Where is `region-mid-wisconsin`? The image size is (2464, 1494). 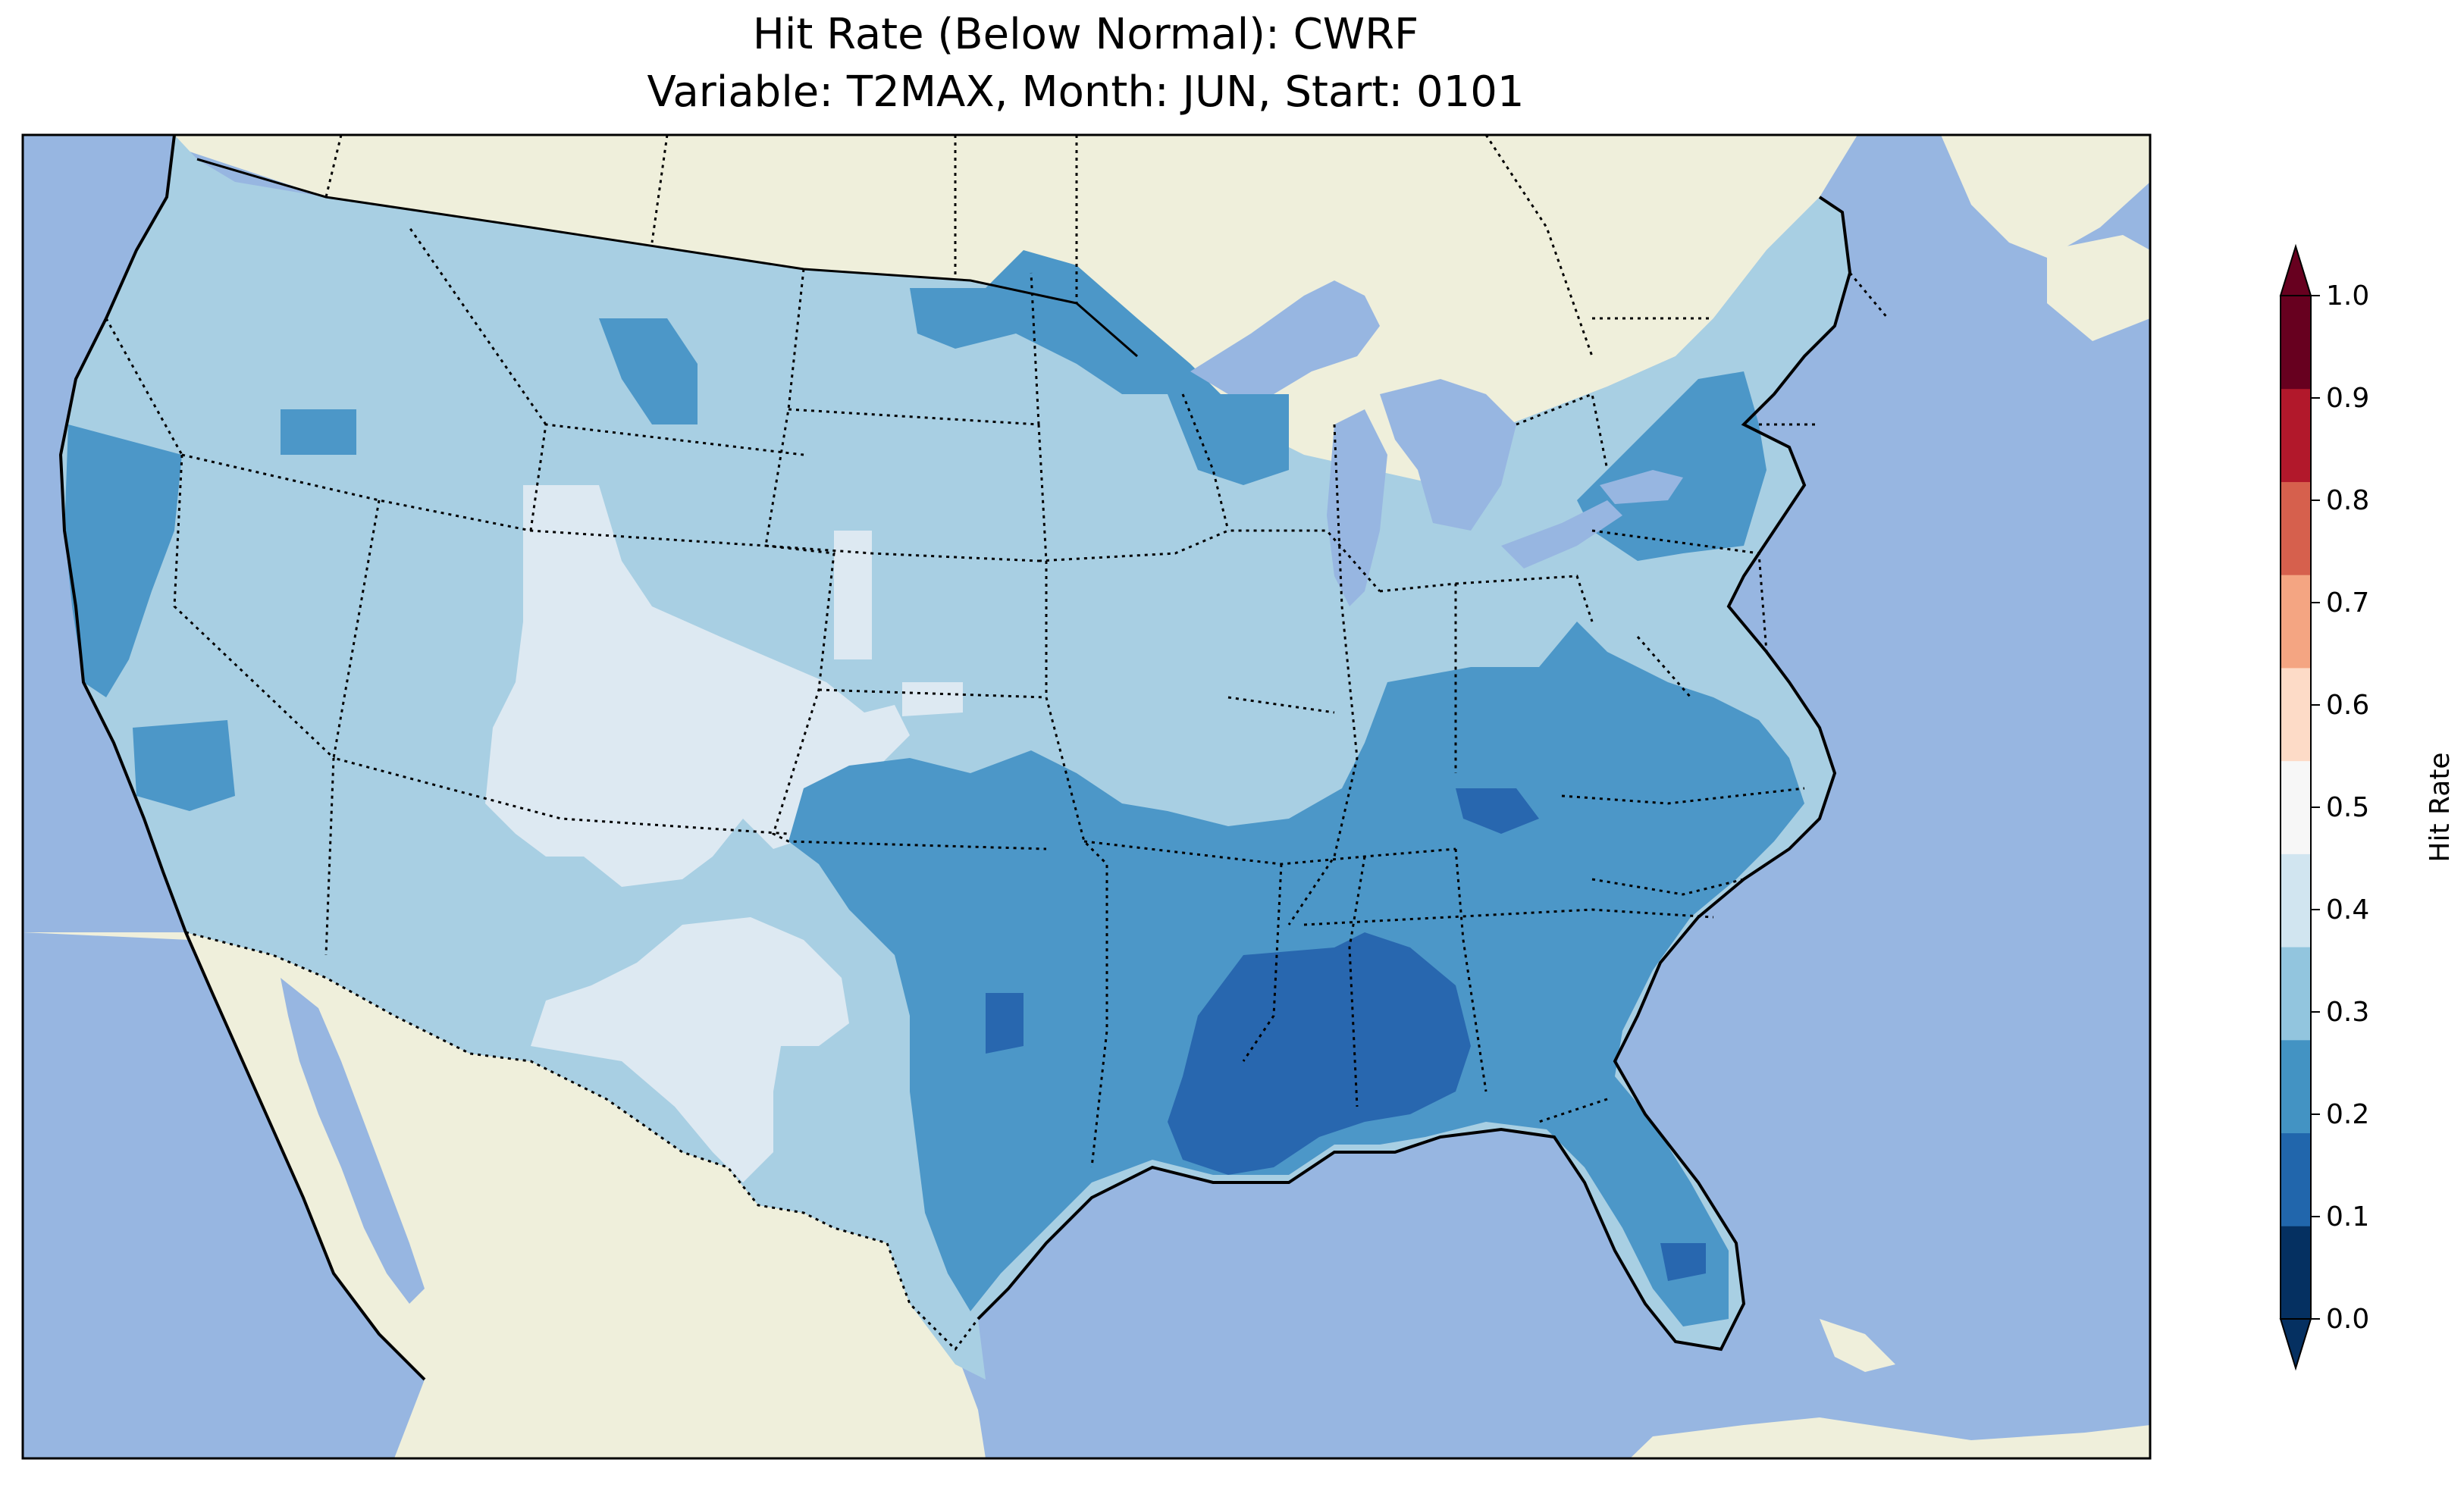 region-mid-wisconsin is located at coordinates (1228, 439).